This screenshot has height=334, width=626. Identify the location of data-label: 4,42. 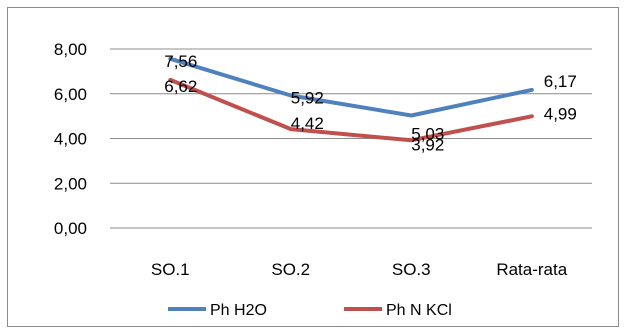
(307, 123).